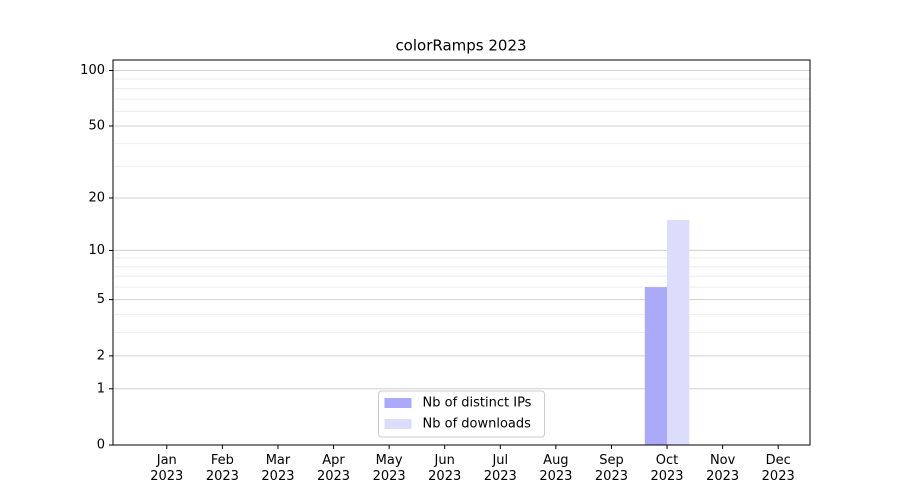  What do you see at coordinates (500, 468) in the screenshot?
I see `x-tick-label: Jul 2023` at bounding box center [500, 468].